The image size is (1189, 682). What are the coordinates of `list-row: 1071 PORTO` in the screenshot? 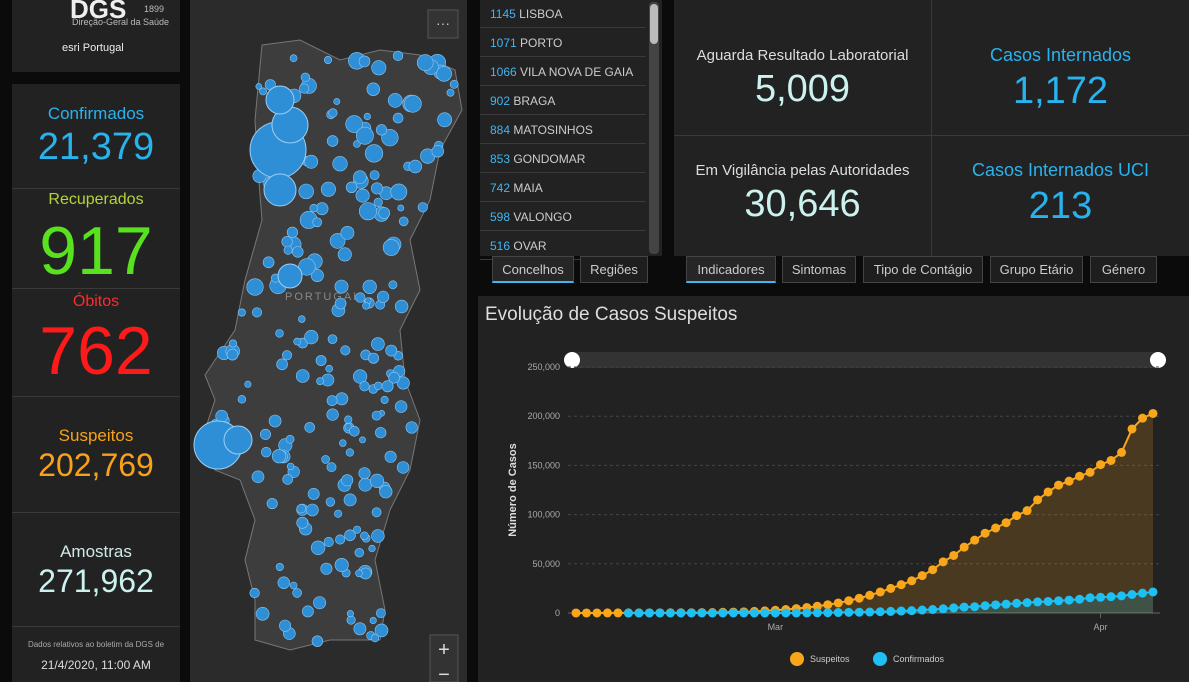 It's located at (563, 43).